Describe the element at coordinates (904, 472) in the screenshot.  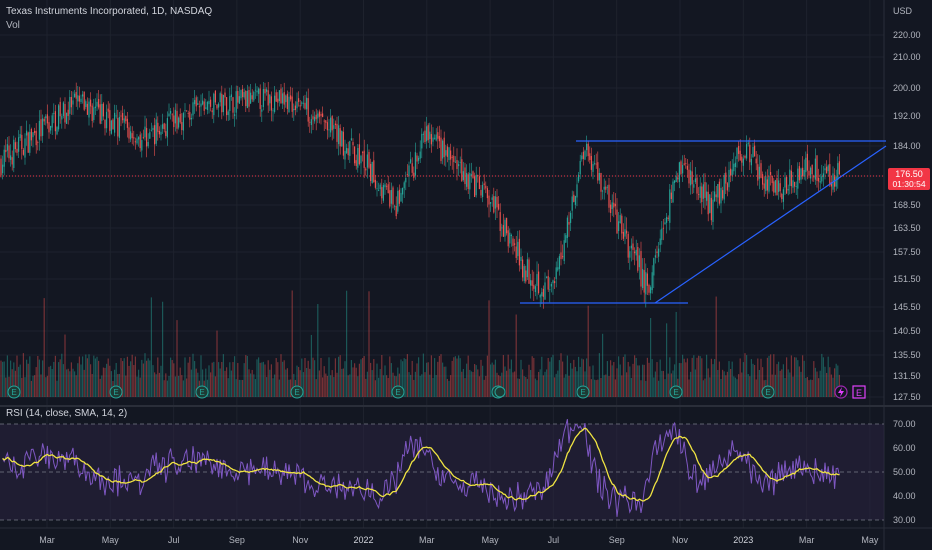
I see `rsi-axis: 70.00 60.00 50.00 40.00 30.00` at that location.